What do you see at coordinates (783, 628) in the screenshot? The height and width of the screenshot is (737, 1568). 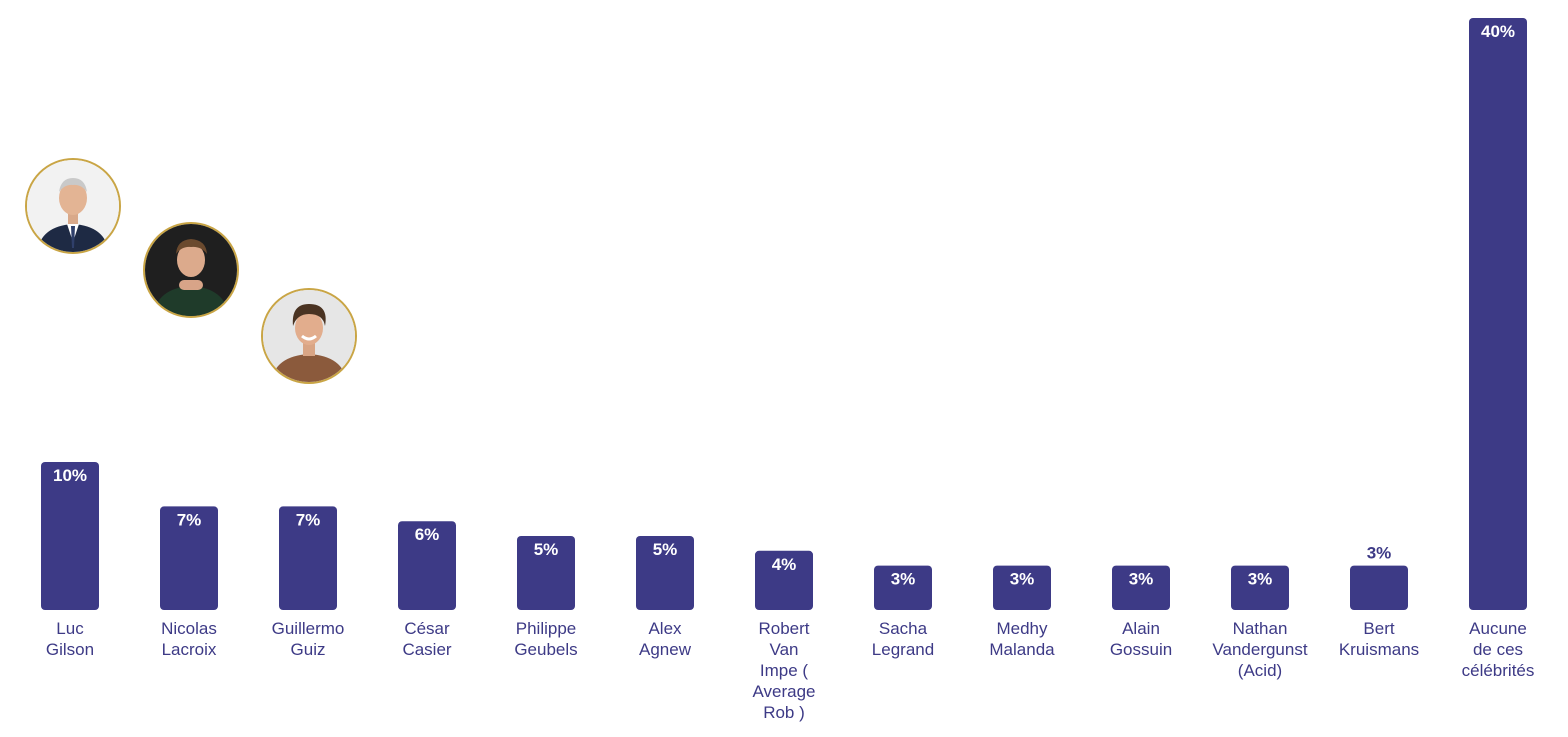 I see `category-label-line: Robert` at bounding box center [783, 628].